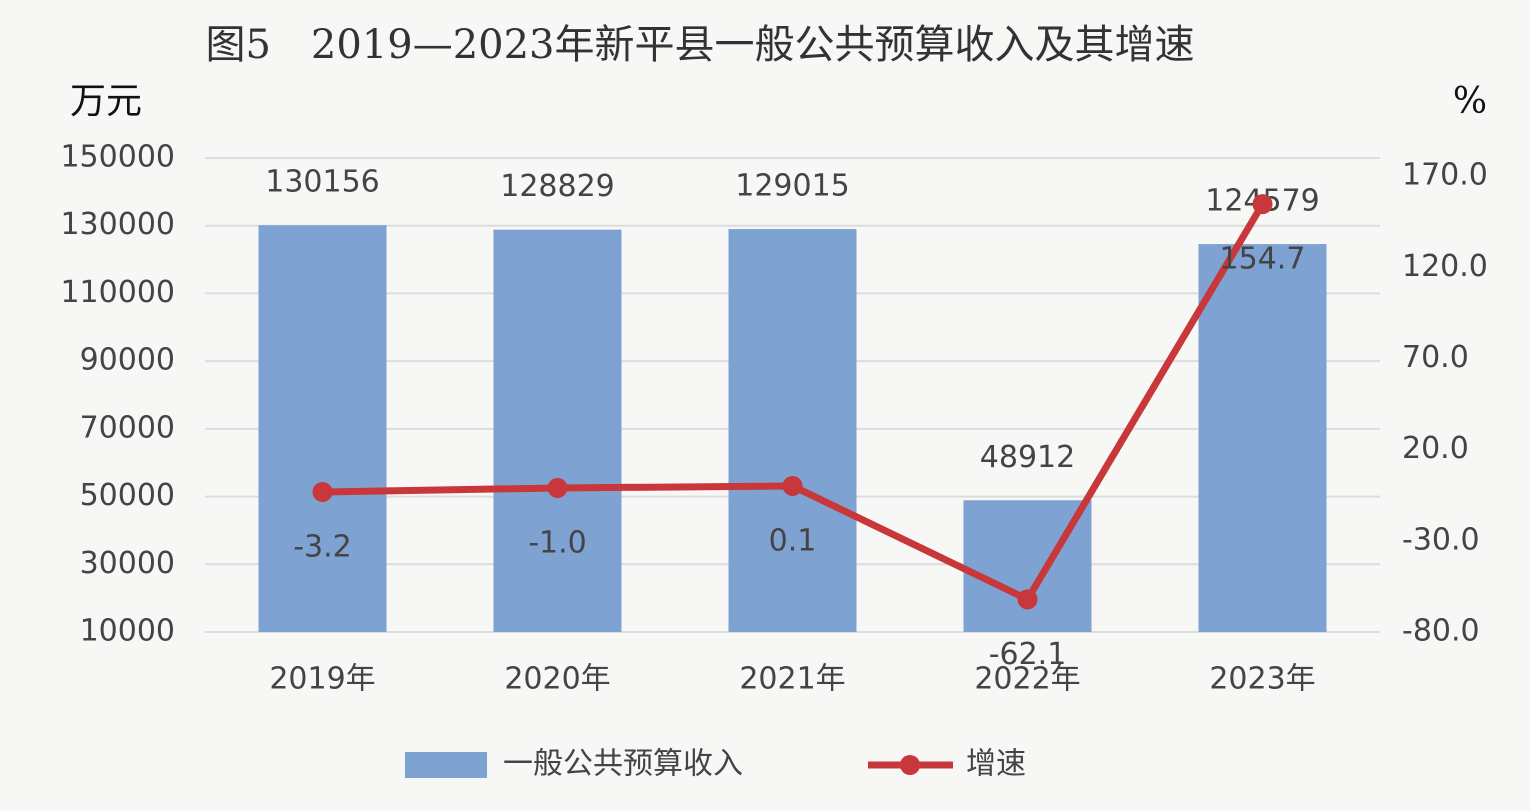  I want to click on x-tick-label: 2023年, so click(1262, 679).